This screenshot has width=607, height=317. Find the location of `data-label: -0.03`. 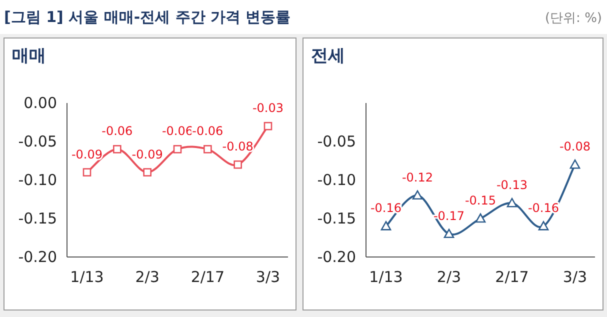

data-label: -0.03 is located at coordinates (268, 108).